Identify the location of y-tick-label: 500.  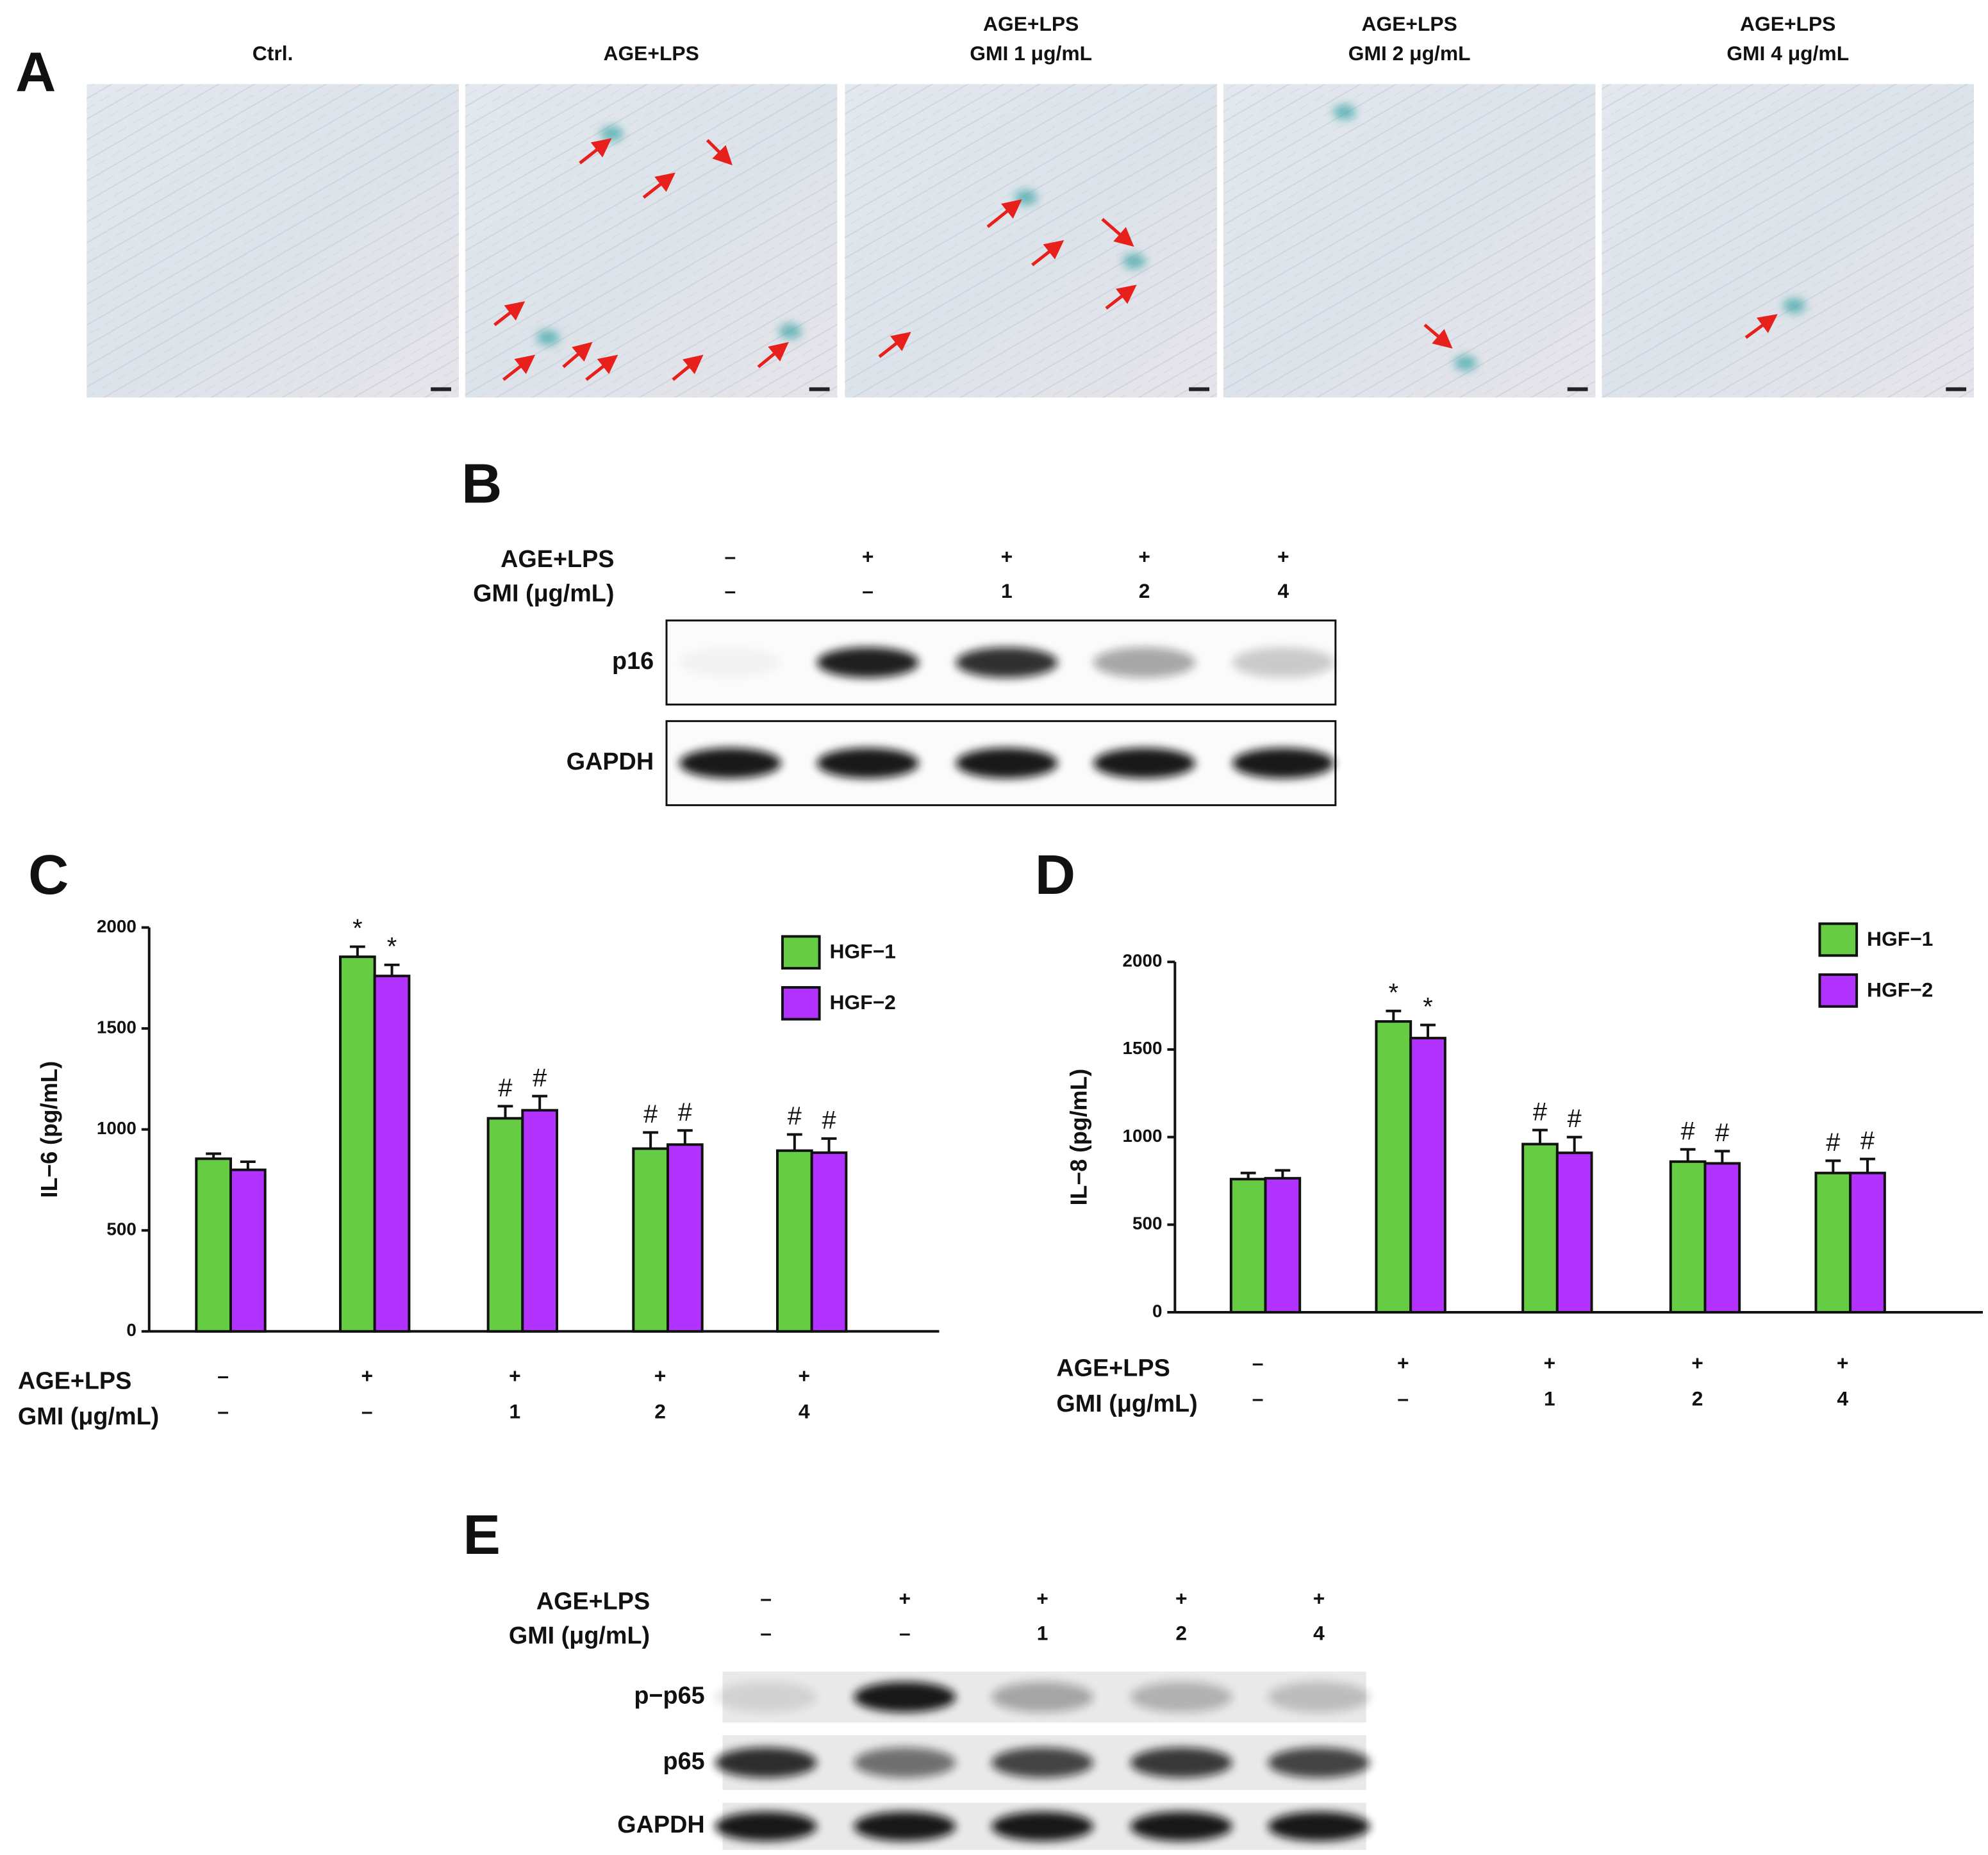
(1147, 1223).